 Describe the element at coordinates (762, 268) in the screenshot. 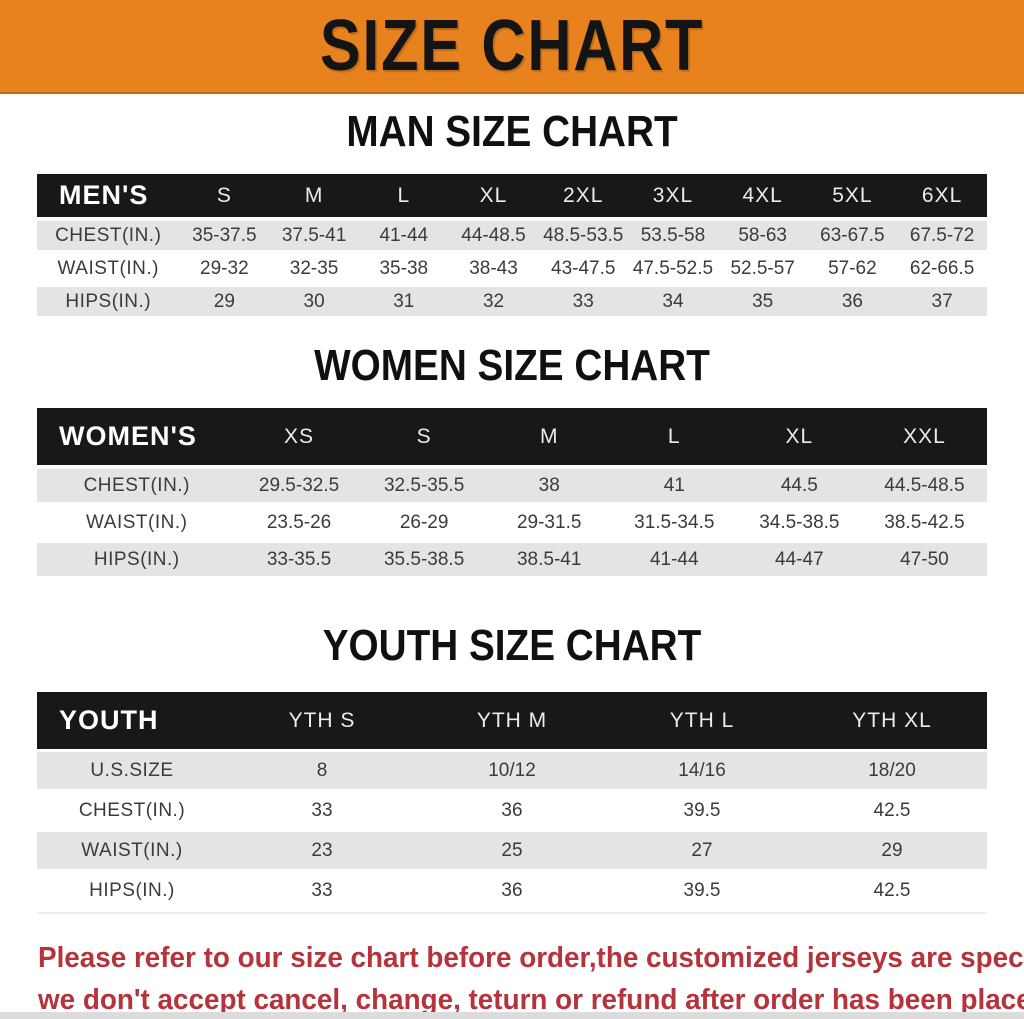

I see `size-value-cell: 52.5-57` at that location.